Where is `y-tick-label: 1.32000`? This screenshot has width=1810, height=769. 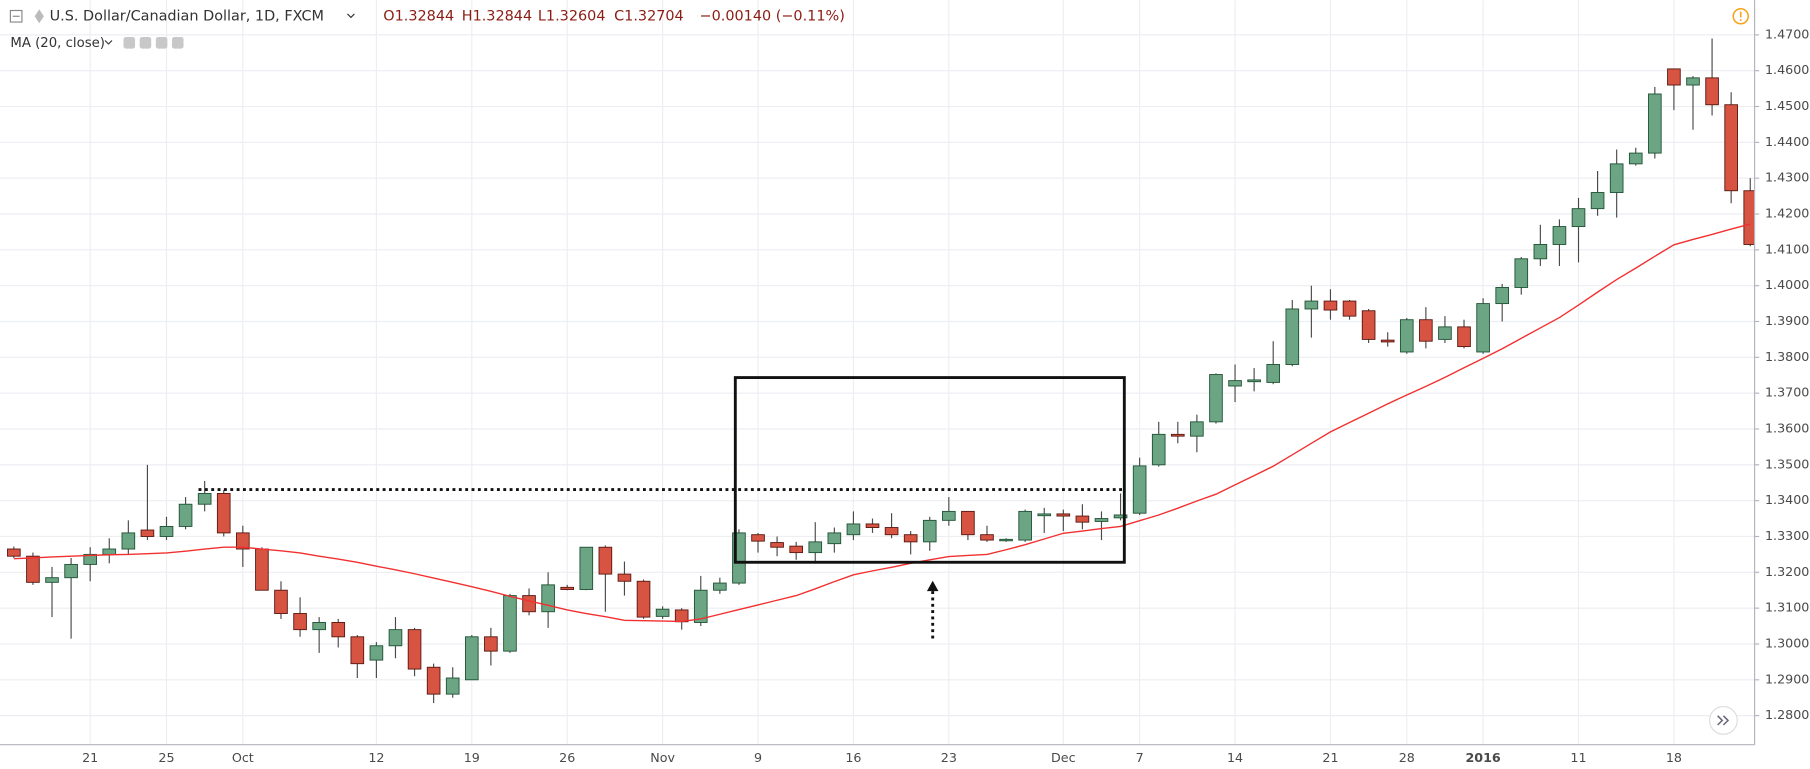 y-tick-label: 1.32000 is located at coordinates (1787, 571).